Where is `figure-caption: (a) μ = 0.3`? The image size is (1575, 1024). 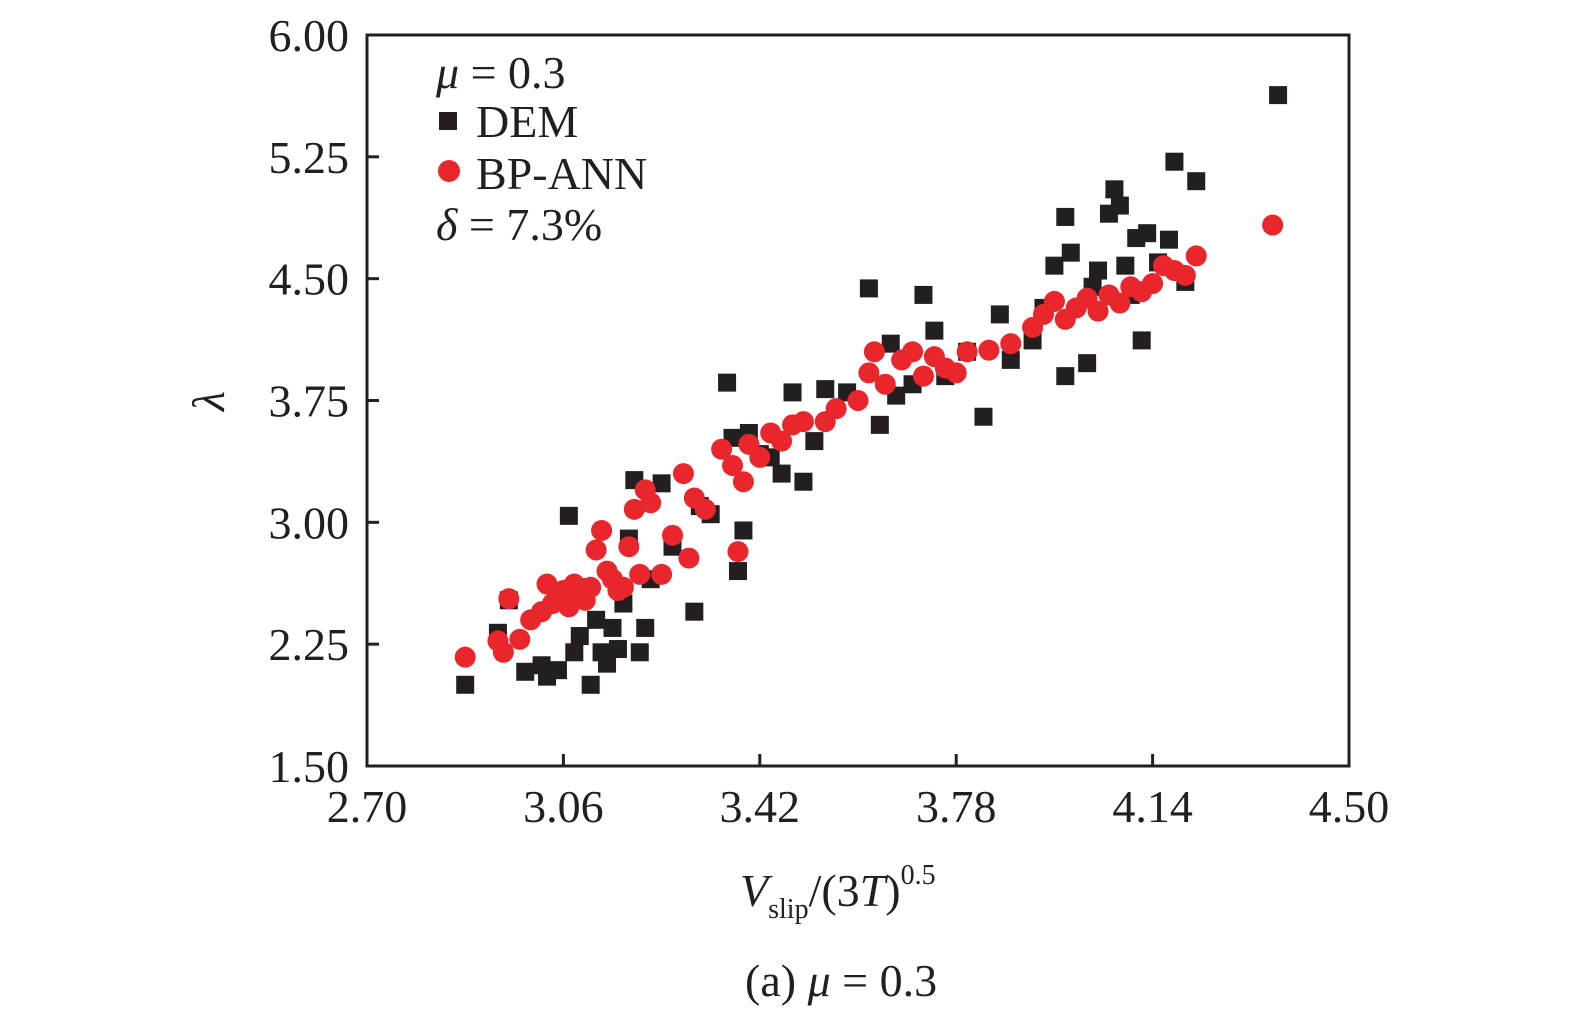 figure-caption: (a) μ = 0.3 is located at coordinates (841, 980).